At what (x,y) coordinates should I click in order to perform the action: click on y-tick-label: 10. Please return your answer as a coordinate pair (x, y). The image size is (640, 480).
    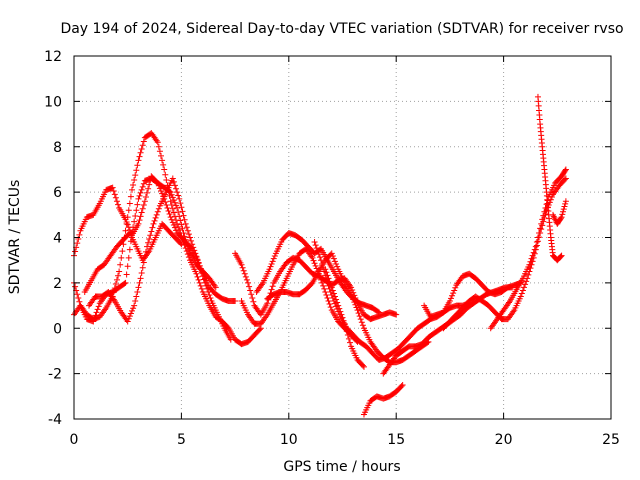
    Looking at the image, I should click on (53, 102).